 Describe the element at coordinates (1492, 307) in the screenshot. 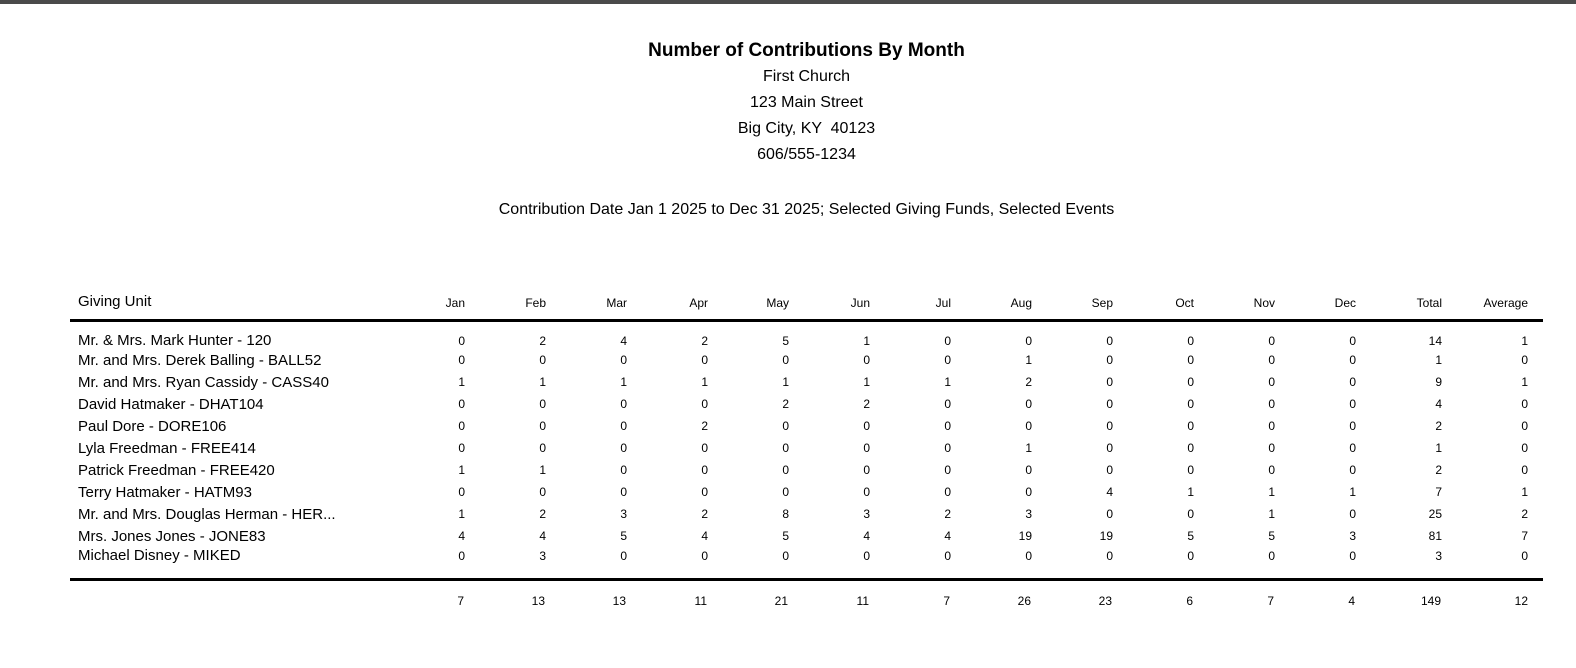

I see `column-header-average: Average` at that location.